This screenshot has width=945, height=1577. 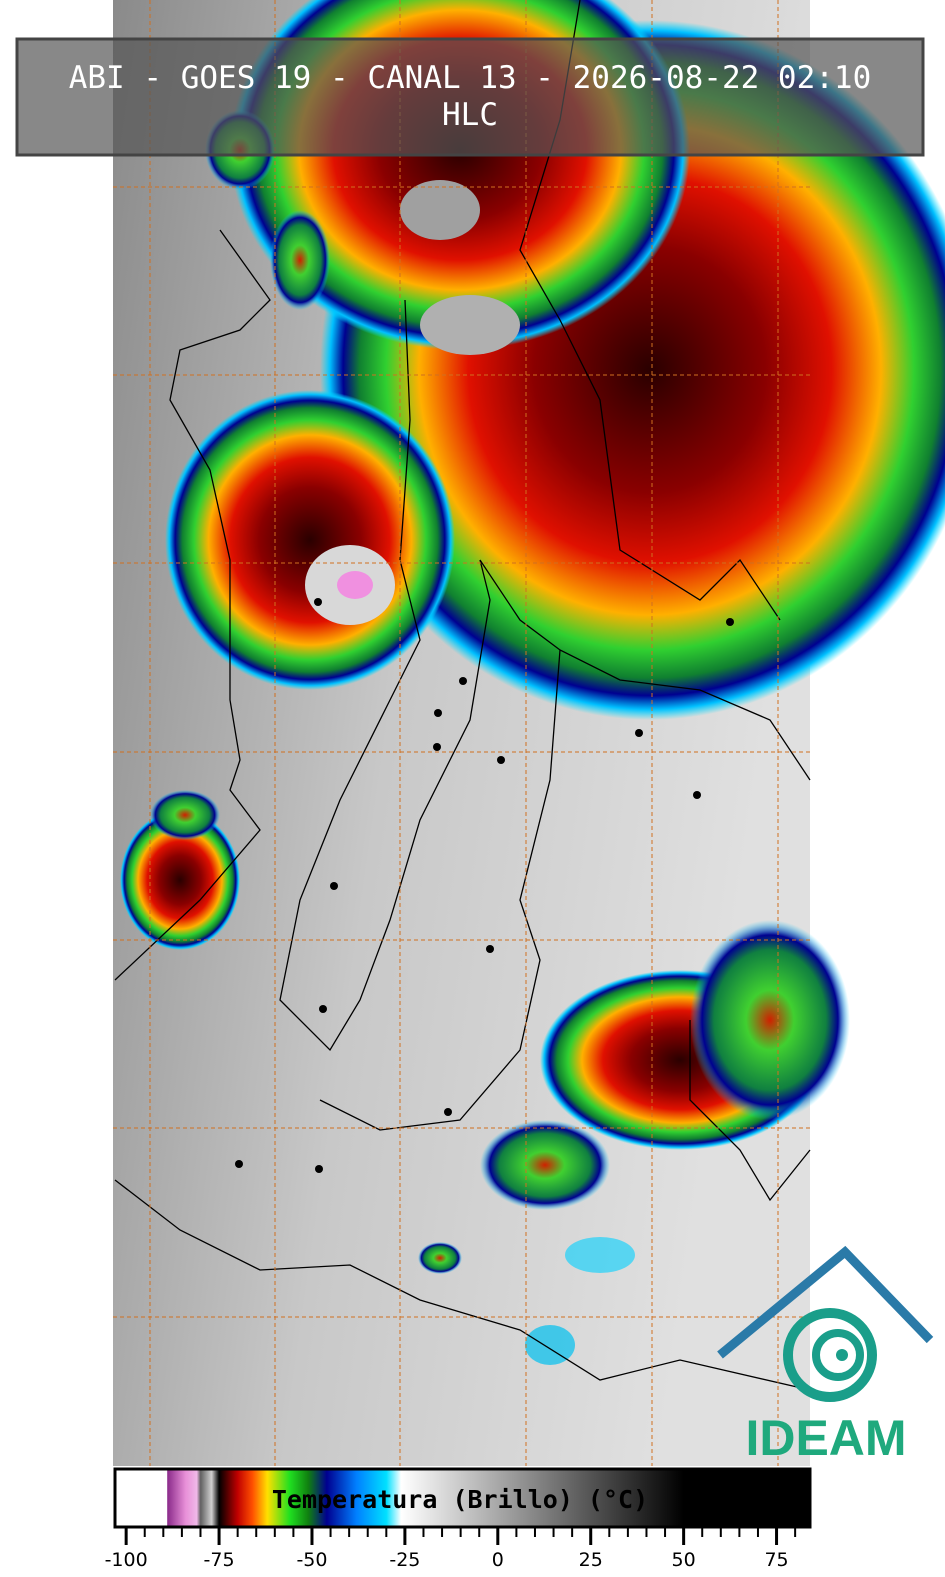 What do you see at coordinates (684, 1560) in the screenshot?
I see `tick-label: 50` at bounding box center [684, 1560].